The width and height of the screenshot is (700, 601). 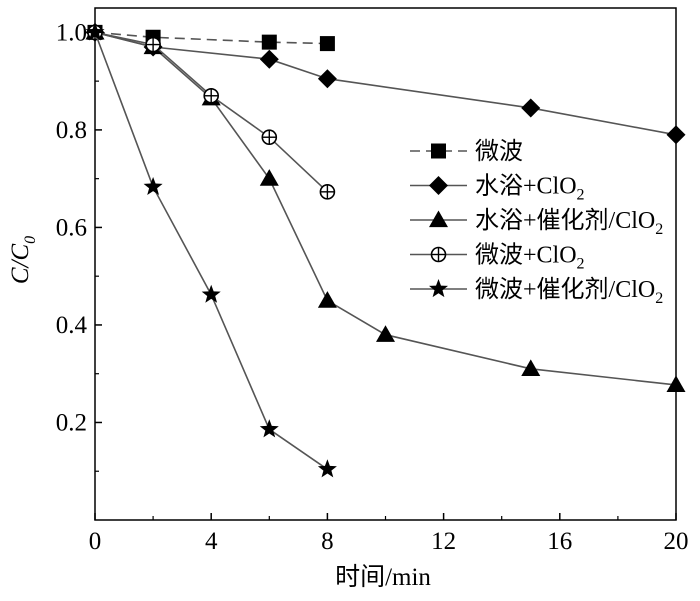 I want to click on legend-label-main: 微波, so click(x=499, y=151).